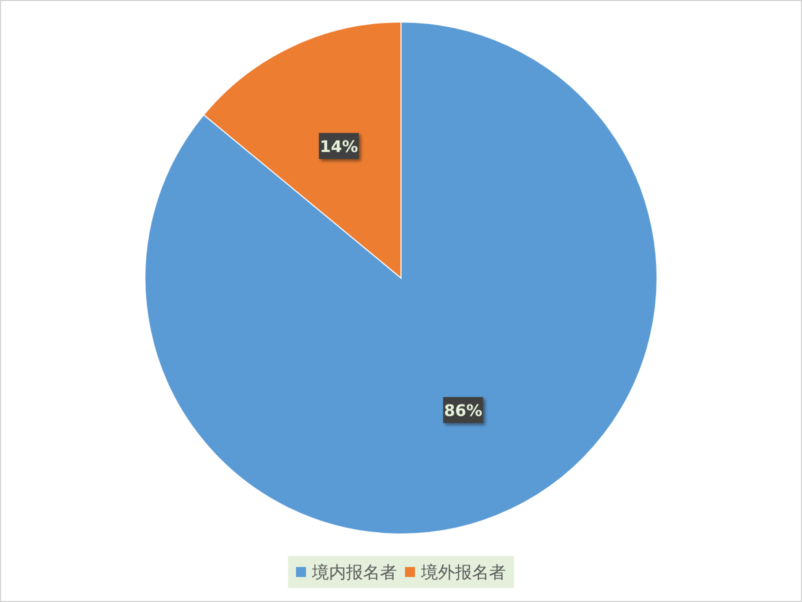 The image size is (802, 602). What do you see at coordinates (463, 573) in the screenshot?
I see `legend-label: 境外报名者` at bounding box center [463, 573].